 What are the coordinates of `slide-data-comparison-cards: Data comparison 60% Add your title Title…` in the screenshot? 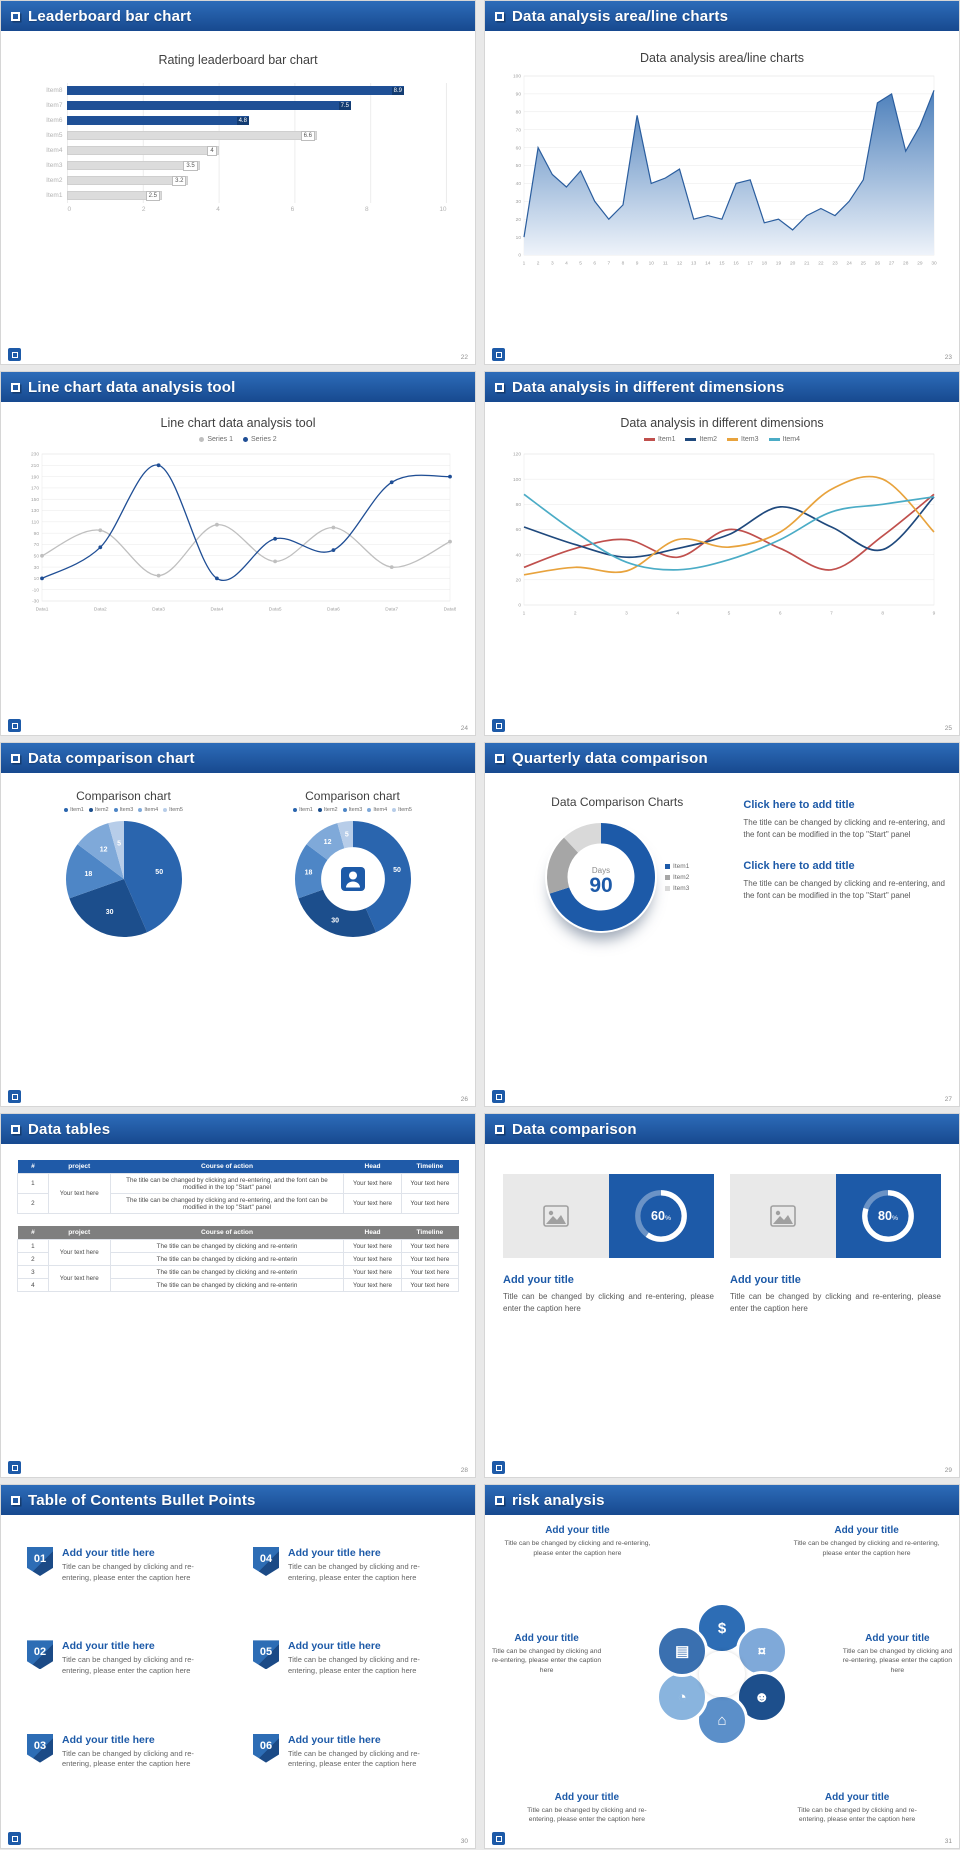 It's located at (722, 1295).